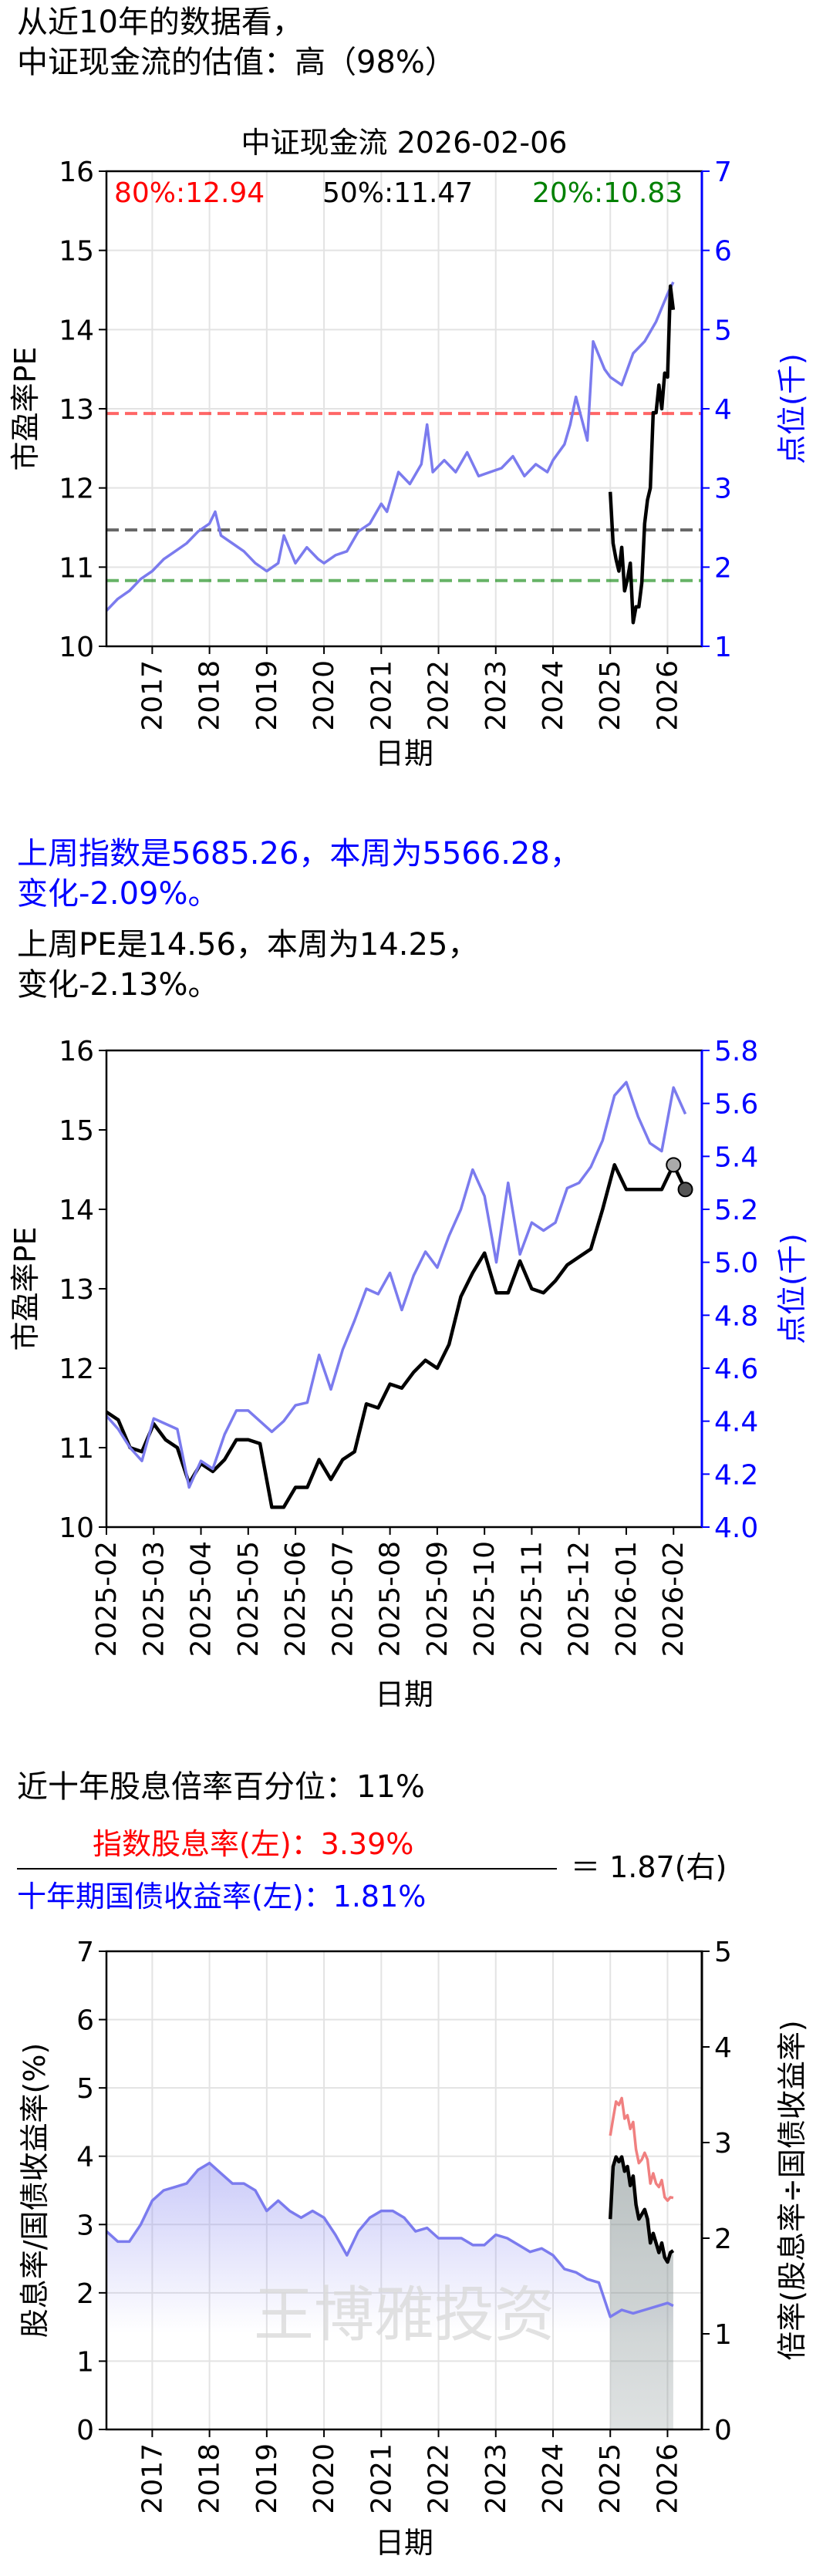  I want to click on dividend-percentile-text: 近十年股息倍率百分位：11%, so click(221, 1787).